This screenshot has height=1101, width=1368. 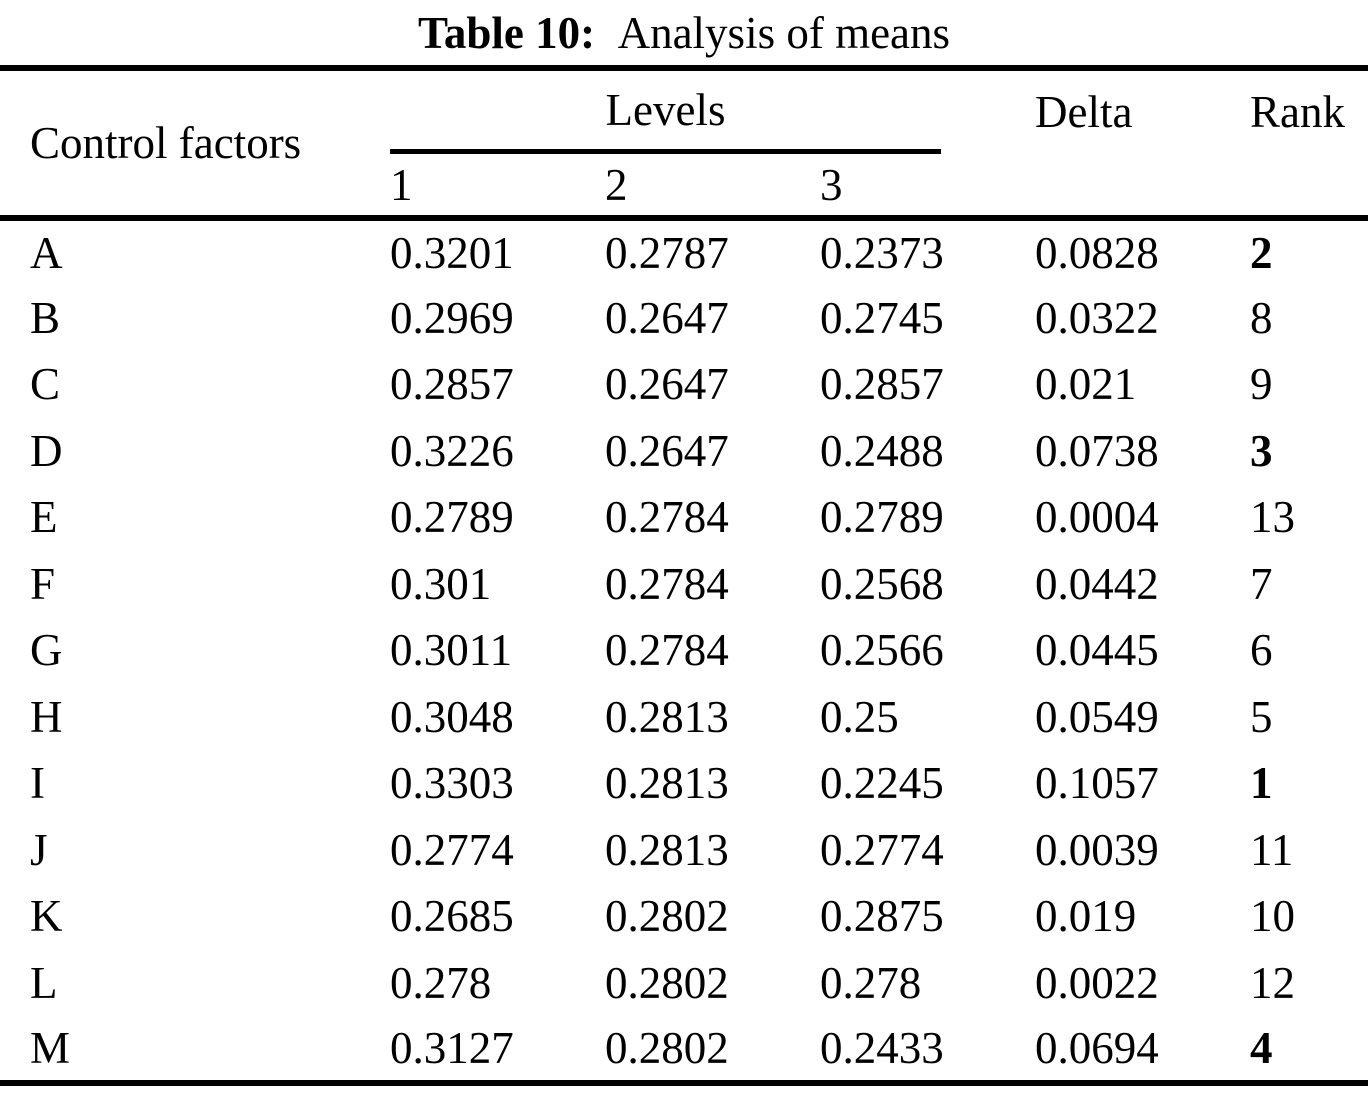 I want to click on table-row: C 0.2857 0.2647 0.2857 0.021 9, so click(x=684, y=384).